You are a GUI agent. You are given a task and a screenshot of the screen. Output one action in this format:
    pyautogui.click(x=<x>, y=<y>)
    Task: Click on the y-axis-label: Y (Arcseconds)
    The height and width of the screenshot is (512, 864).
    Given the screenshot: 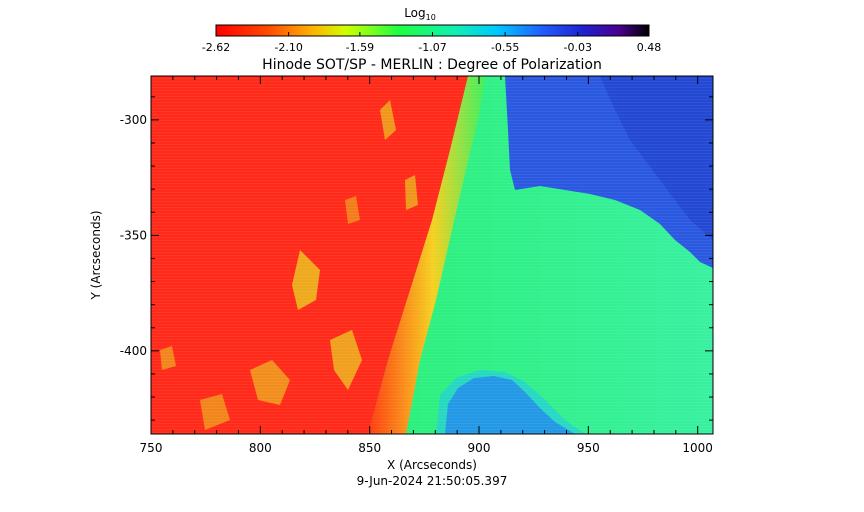 What is the action you would take?
    pyautogui.click(x=96, y=255)
    